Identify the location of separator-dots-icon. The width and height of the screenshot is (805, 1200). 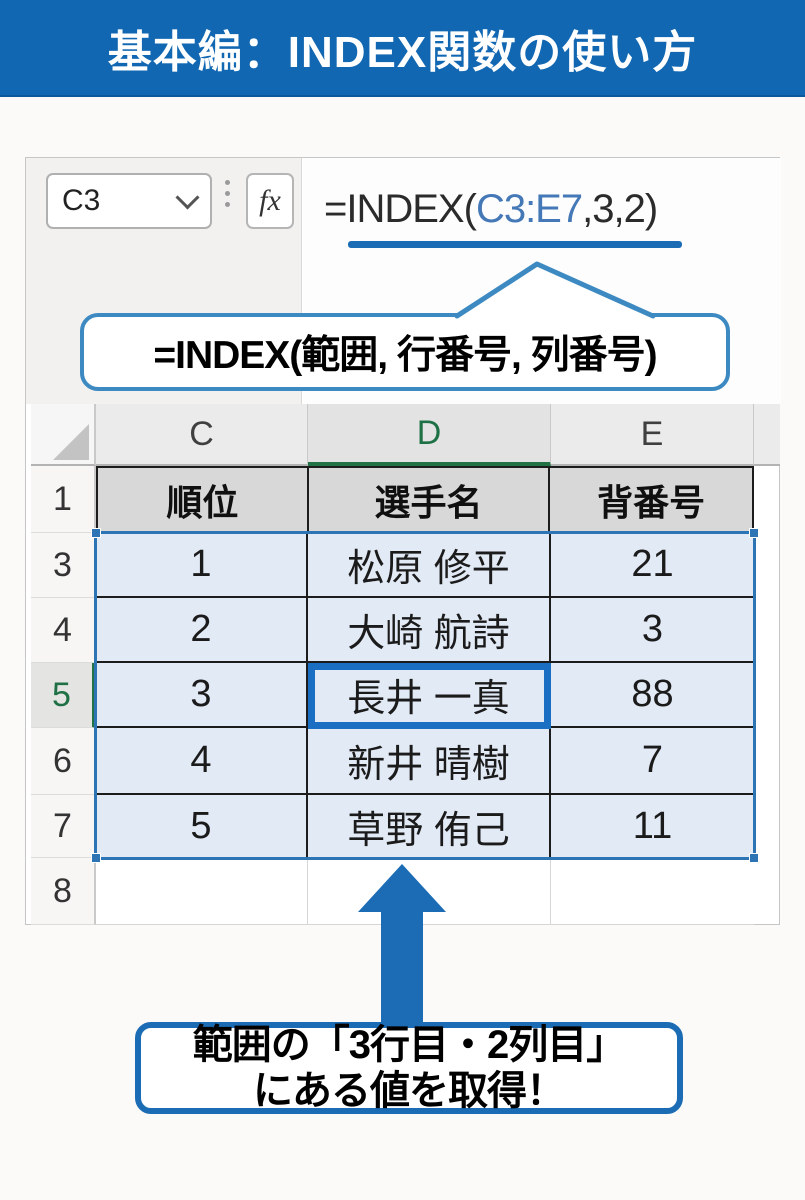
(227, 193).